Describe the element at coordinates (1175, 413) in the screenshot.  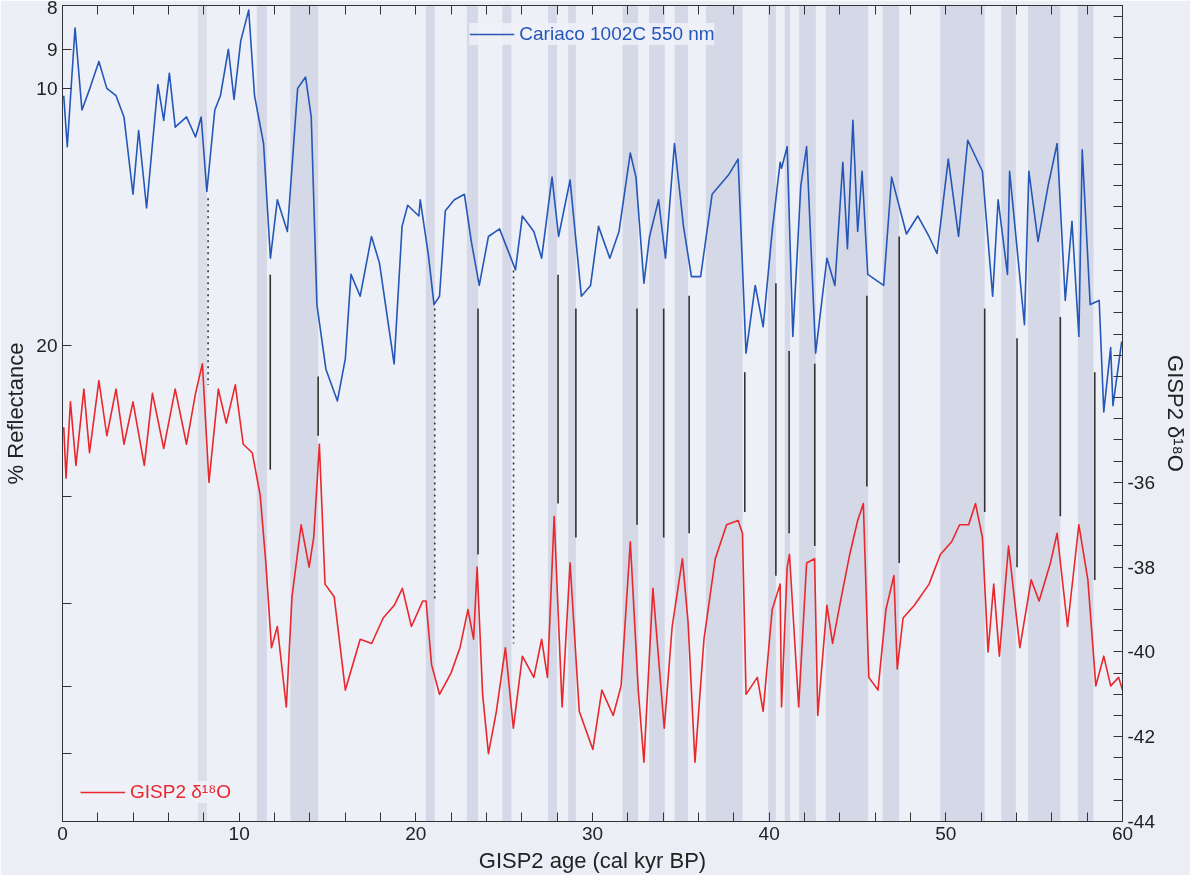
I see `y2-axis-title: GISP2 δ¹⁸O` at that location.